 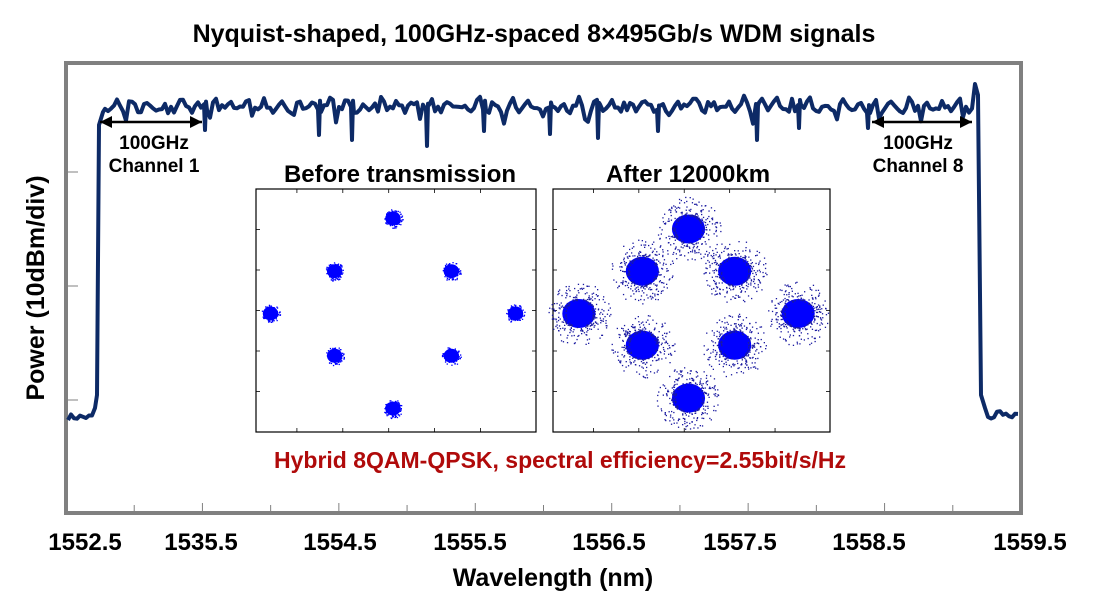 I want to click on x-tick-label: 1552.5, so click(x=84, y=542).